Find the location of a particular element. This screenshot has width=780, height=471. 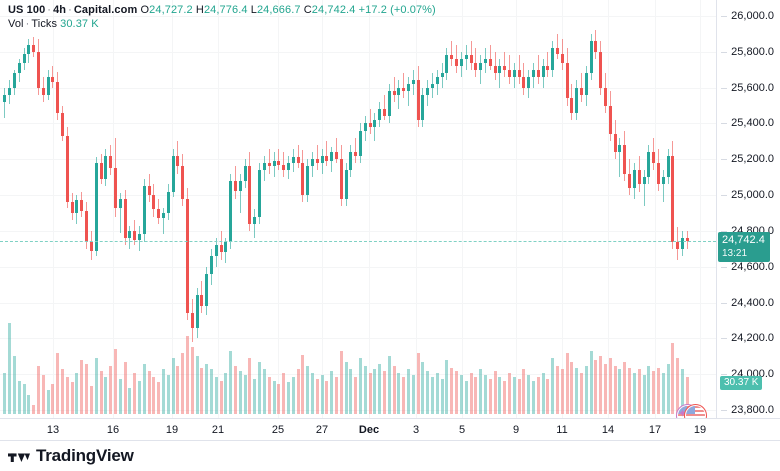

time-axis-tick: 21 is located at coordinates (218, 430).